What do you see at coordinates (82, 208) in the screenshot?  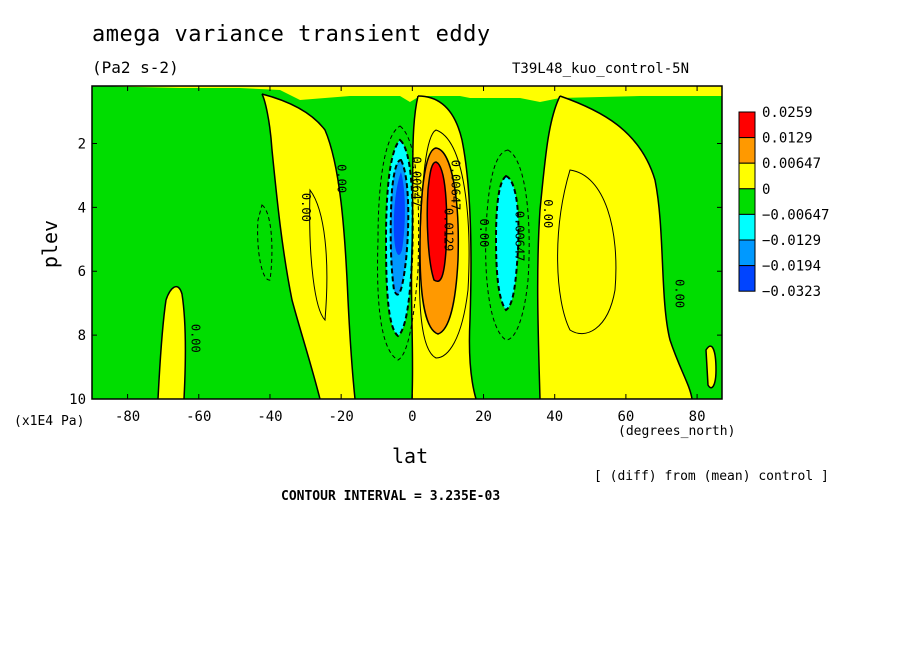 I see `y-tick-label: 4` at bounding box center [82, 208].